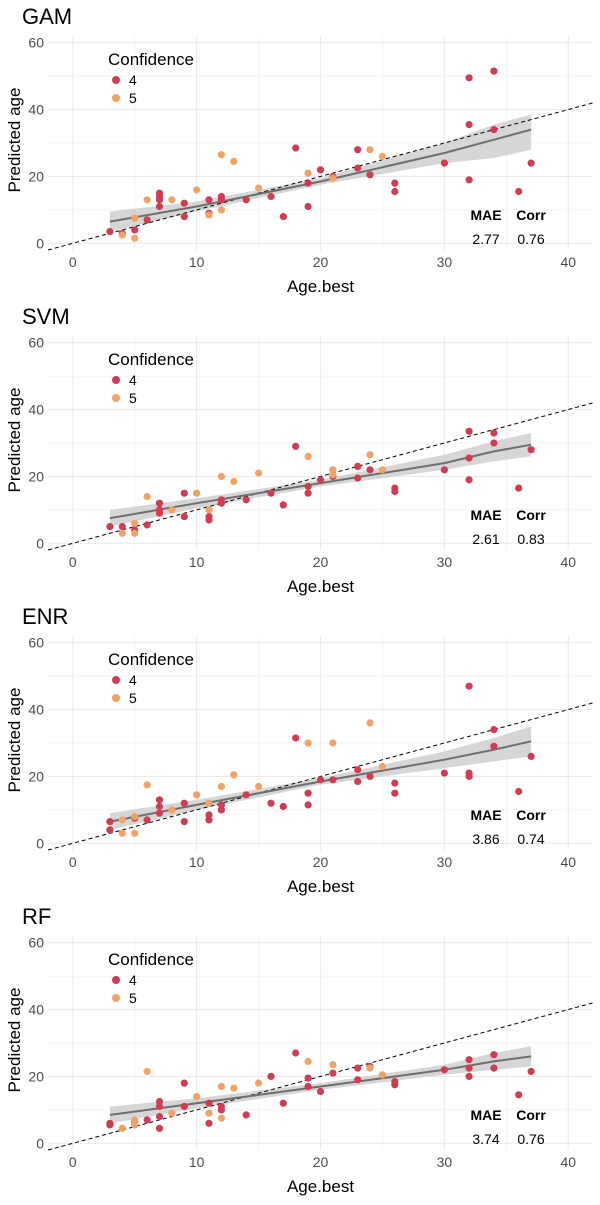 This screenshot has width=600, height=1205. Describe the element at coordinates (46, 316) in the screenshot. I see `chart-title: SVM` at that location.